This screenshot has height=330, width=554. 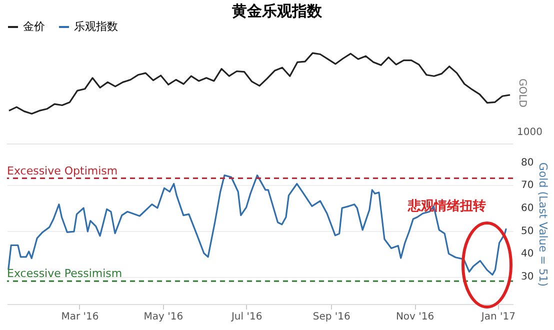 What do you see at coordinates (96, 26) in the screenshot?
I see `legend-label: 乐观指数` at bounding box center [96, 26].